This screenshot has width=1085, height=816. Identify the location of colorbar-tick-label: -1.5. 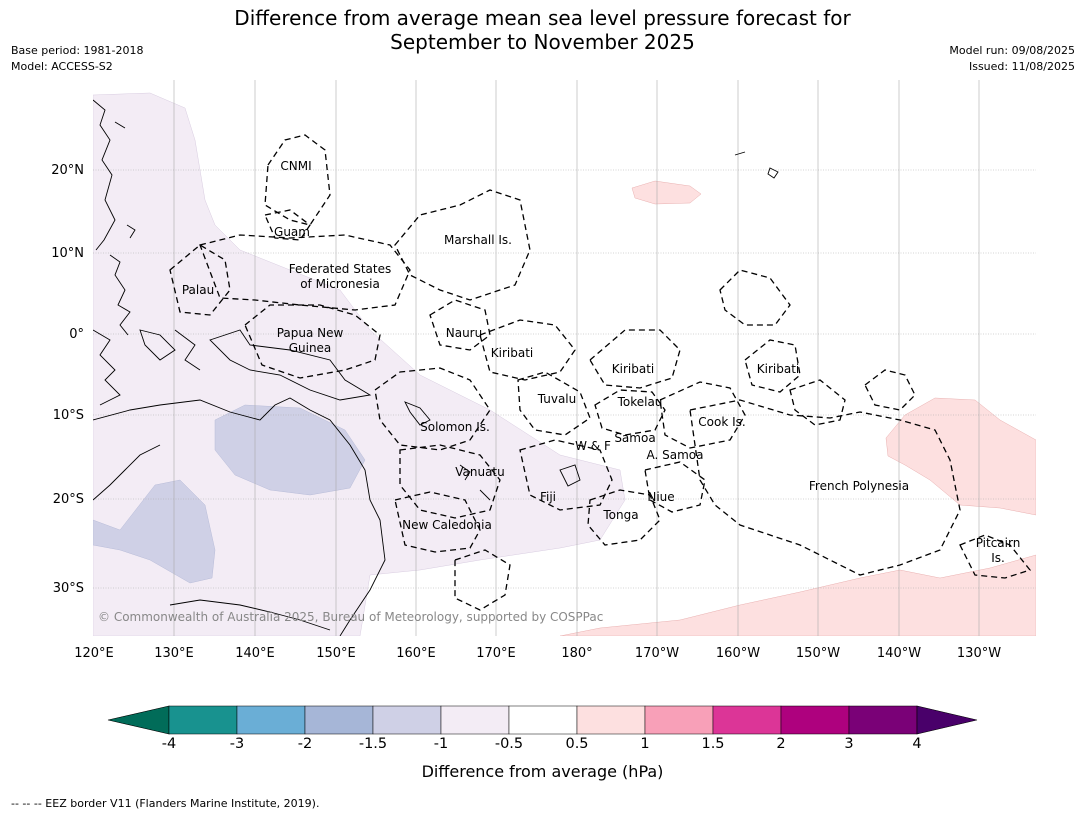
(373, 744).